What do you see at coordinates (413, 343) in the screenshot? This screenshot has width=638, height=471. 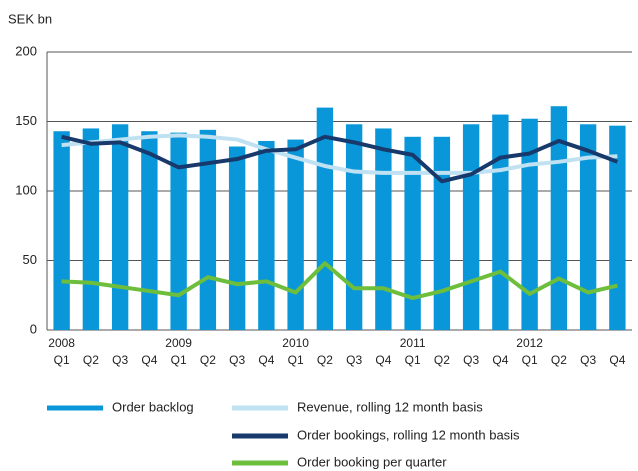 I see `x-group-label: 2011` at bounding box center [413, 343].